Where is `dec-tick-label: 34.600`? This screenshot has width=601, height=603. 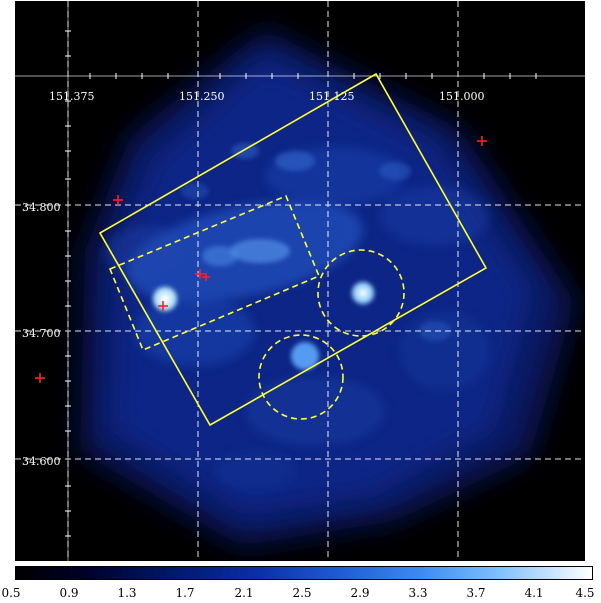 dec-tick-label: 34.600 is located at coordinates (41, 461).